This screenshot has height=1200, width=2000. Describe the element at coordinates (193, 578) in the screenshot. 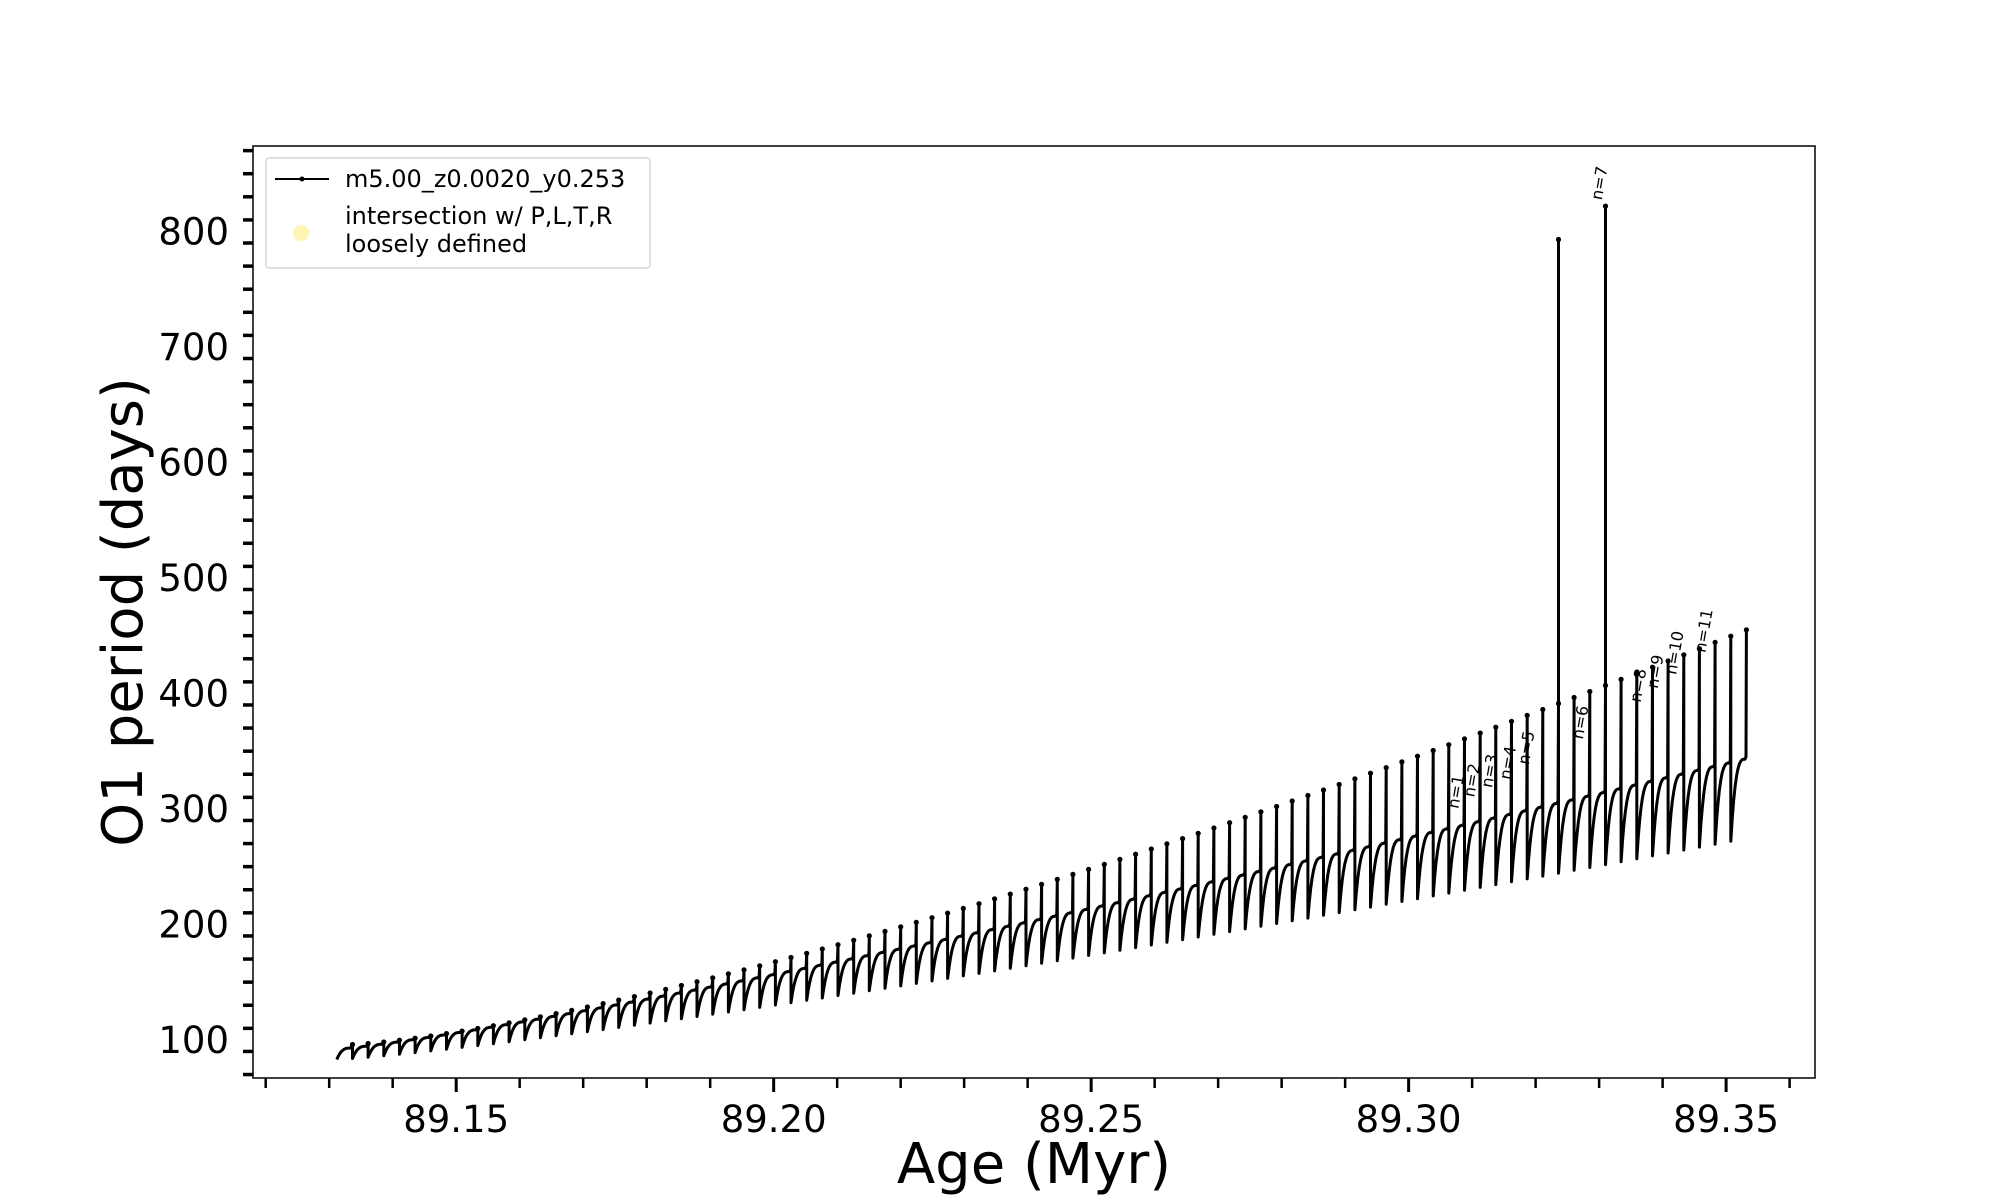

I see `y-tick-label: 500` at that location.